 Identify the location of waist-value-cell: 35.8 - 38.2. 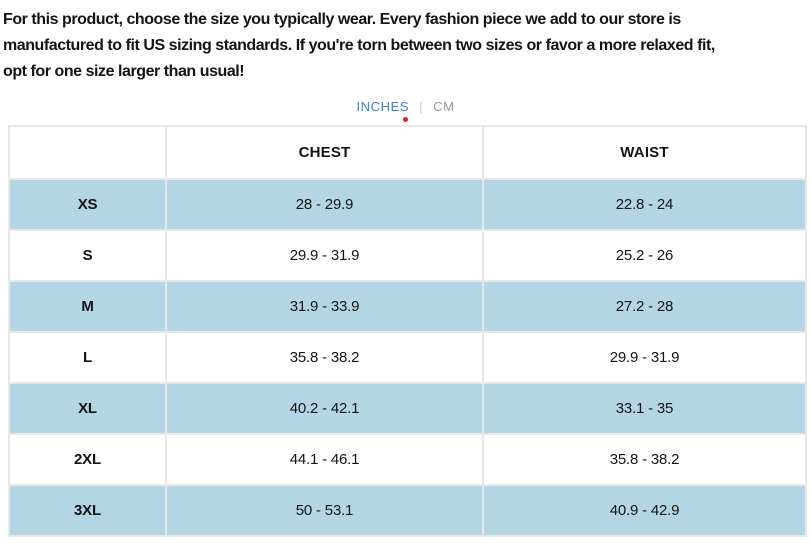
(644, 459).